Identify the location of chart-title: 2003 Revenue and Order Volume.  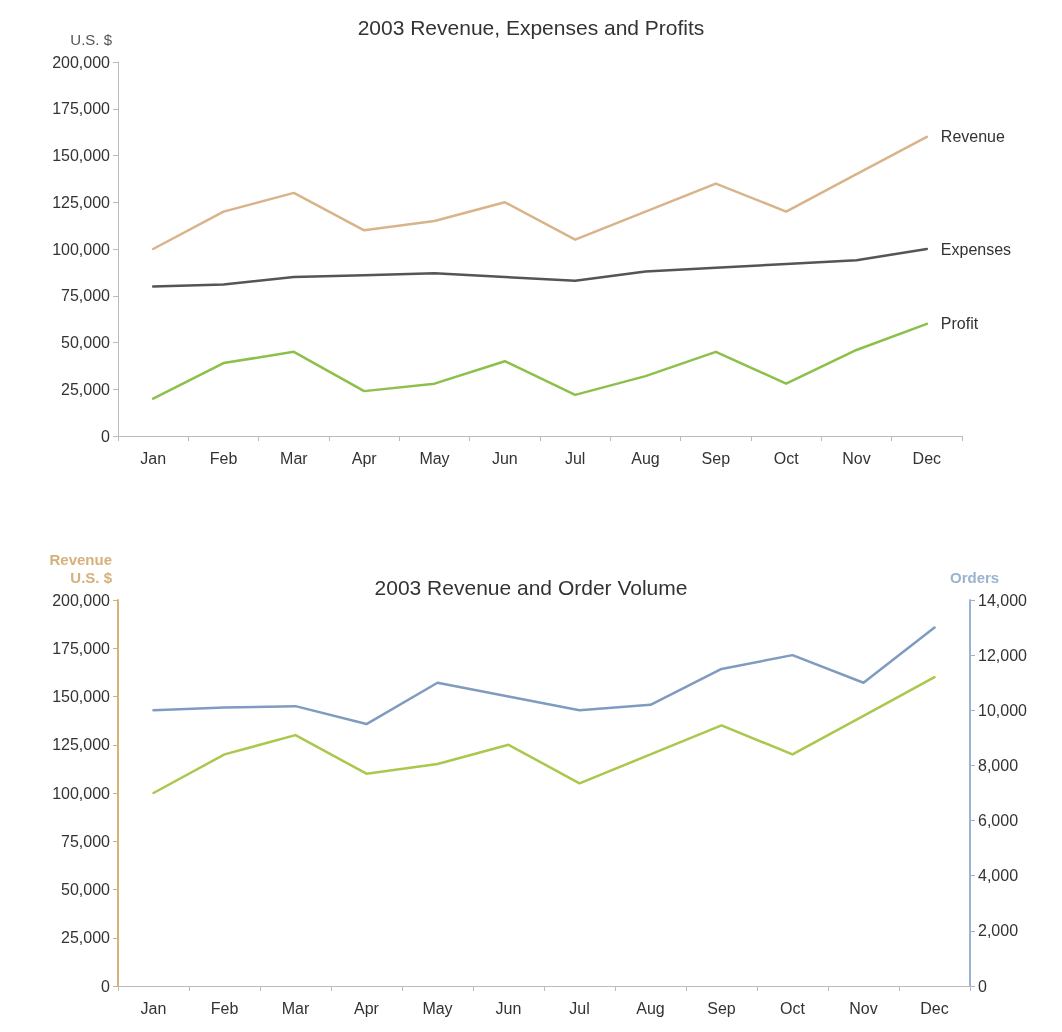
(531, 587).